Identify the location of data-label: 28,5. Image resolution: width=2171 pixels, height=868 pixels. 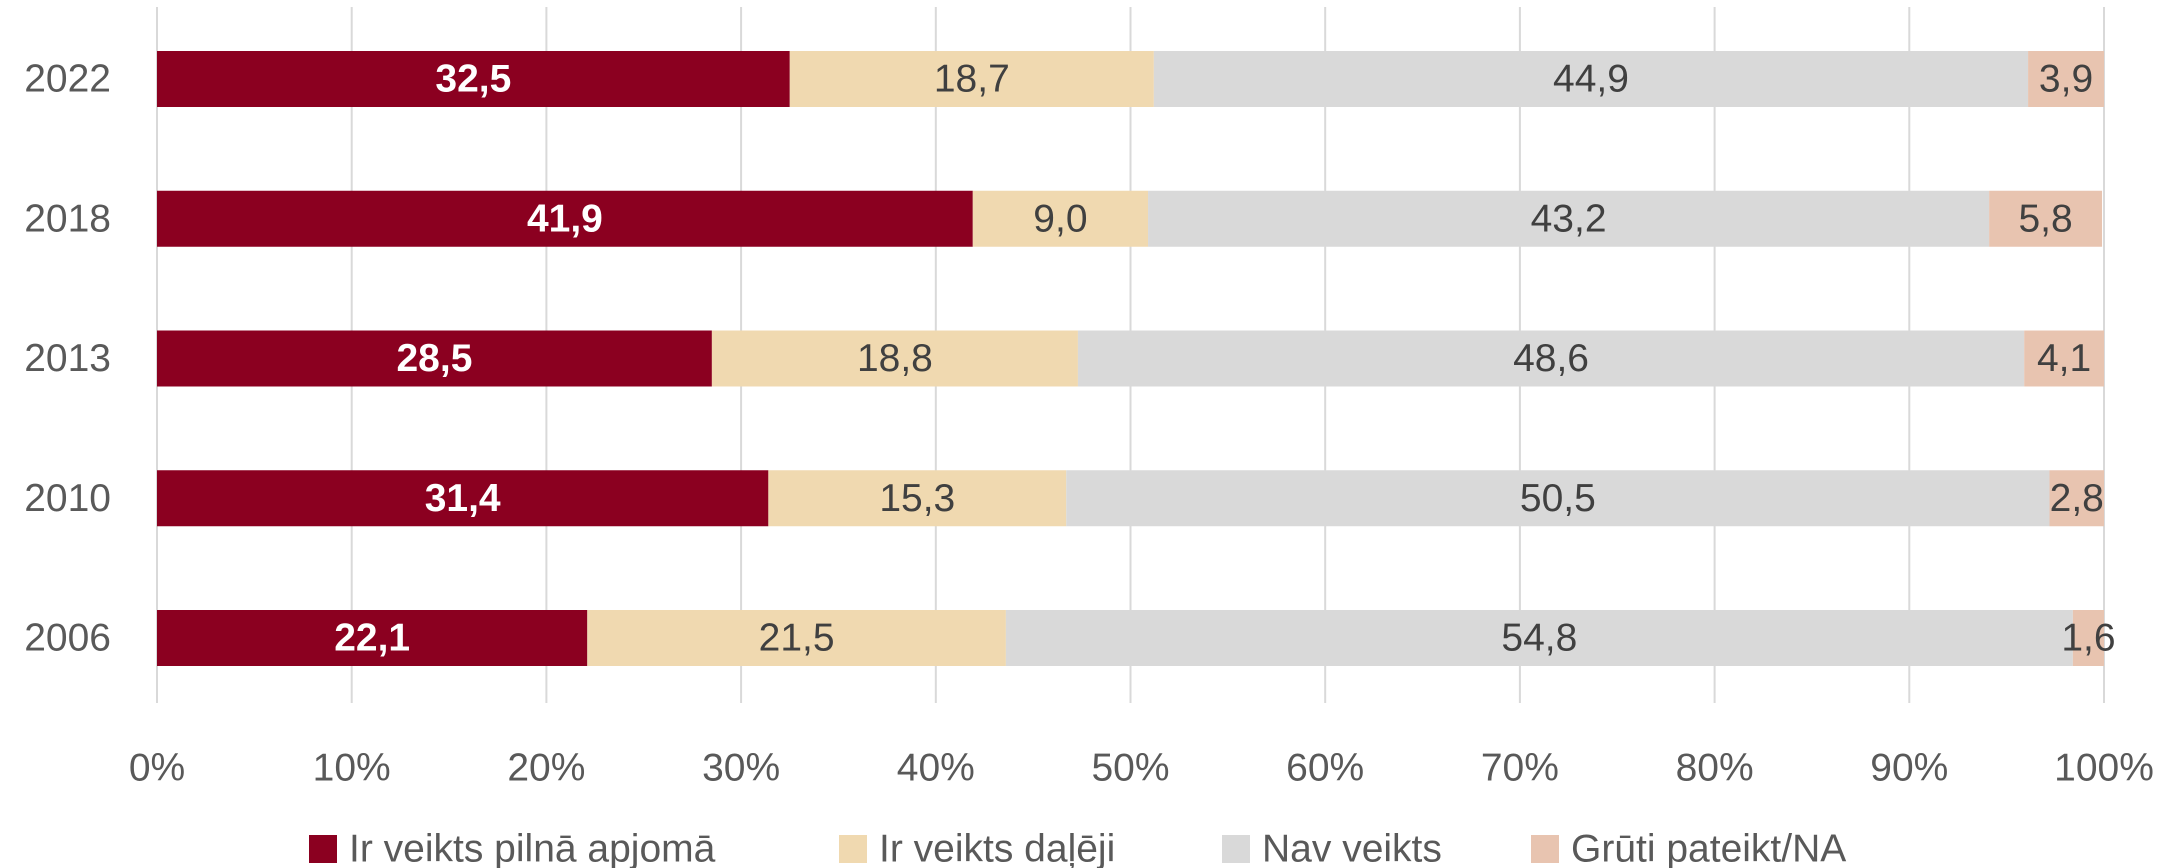
(434, 358).